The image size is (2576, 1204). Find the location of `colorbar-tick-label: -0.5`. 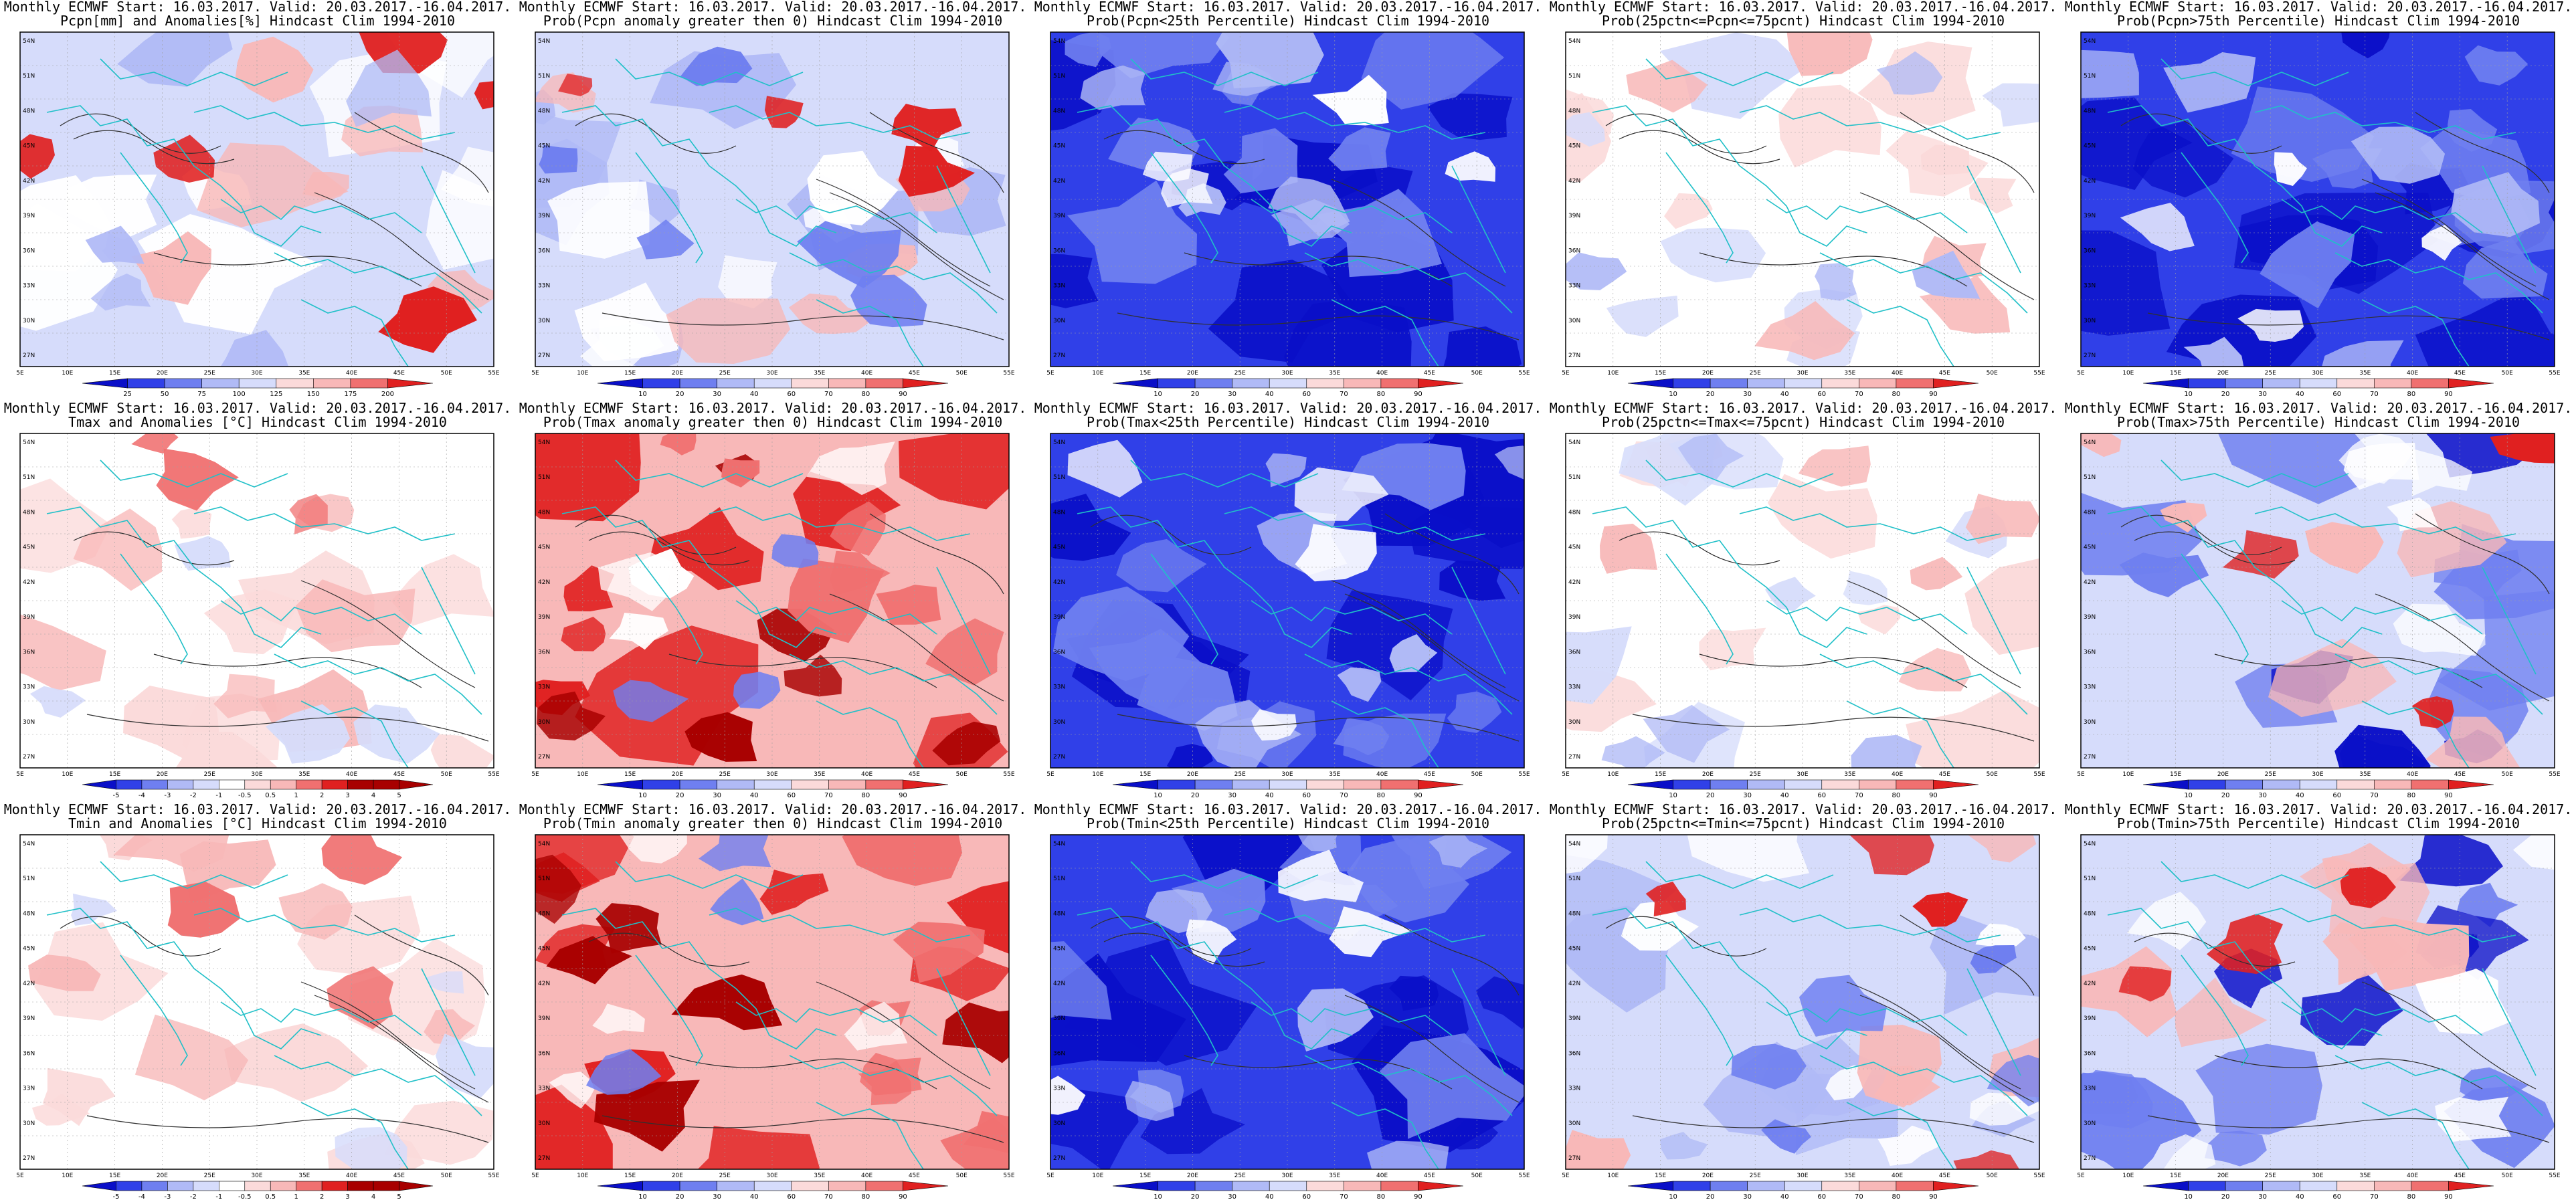

colorbar-tick-label: -0.5 is located at coordinates (245, 795).